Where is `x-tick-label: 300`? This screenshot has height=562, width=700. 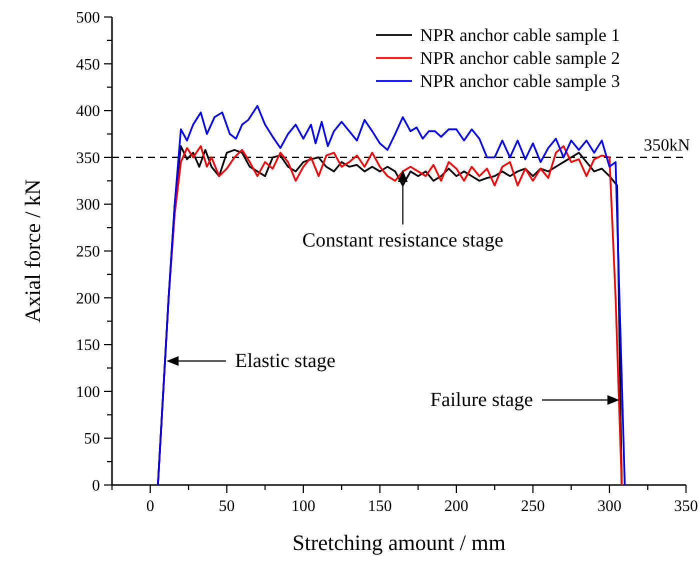 x-tick-label: 300 is located at coordinates (609, 506).